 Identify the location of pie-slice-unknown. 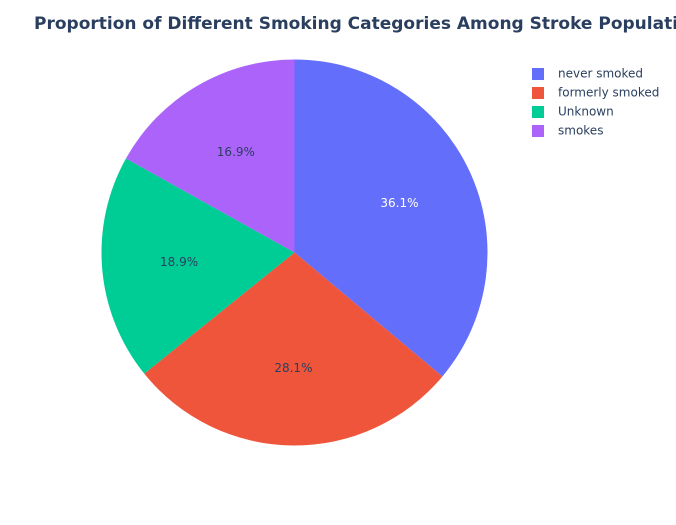
(198, 266).